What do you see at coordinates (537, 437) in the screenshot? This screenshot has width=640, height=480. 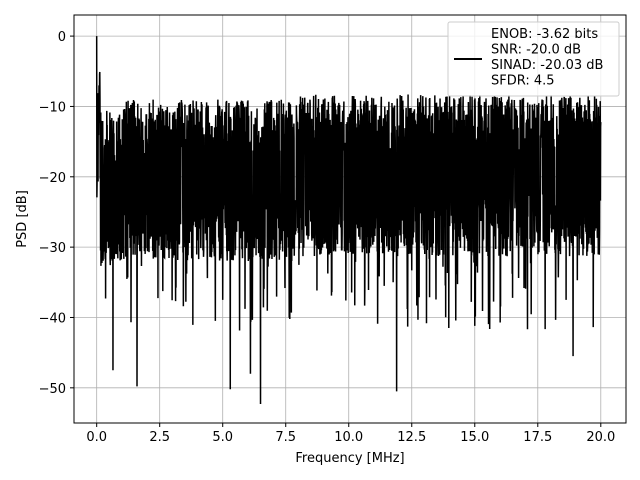 I see `x-tick-label: 17.5` at bounding box center [537, 437].